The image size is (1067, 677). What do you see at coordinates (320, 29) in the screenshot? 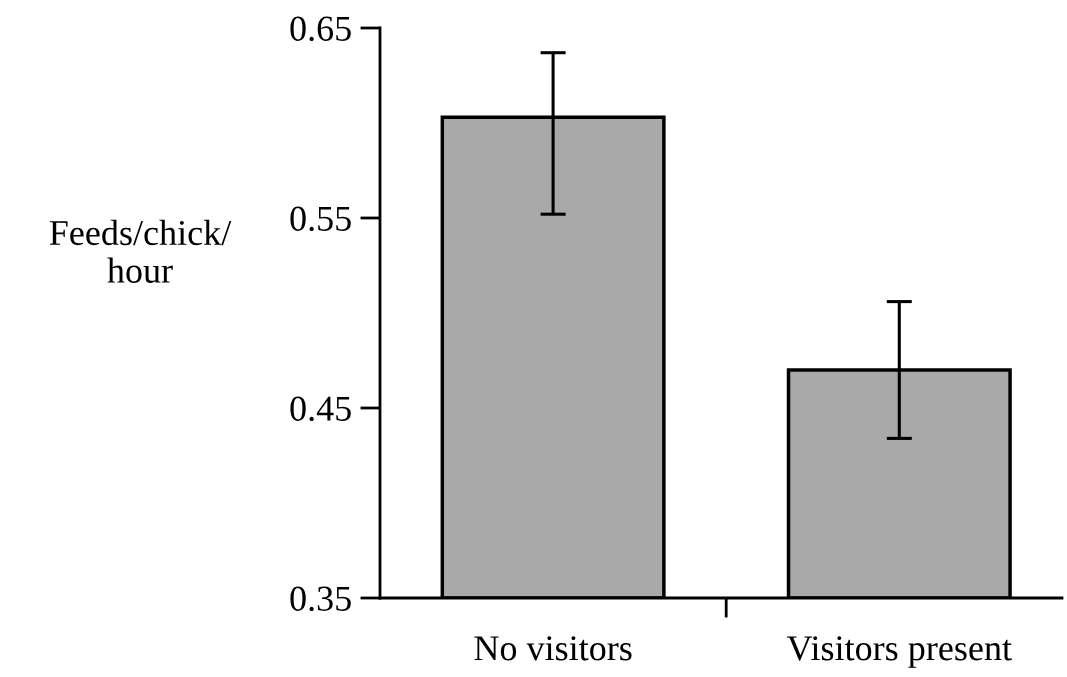
I see `y-tick-label: 0.65` at bounding box center [320, 29].